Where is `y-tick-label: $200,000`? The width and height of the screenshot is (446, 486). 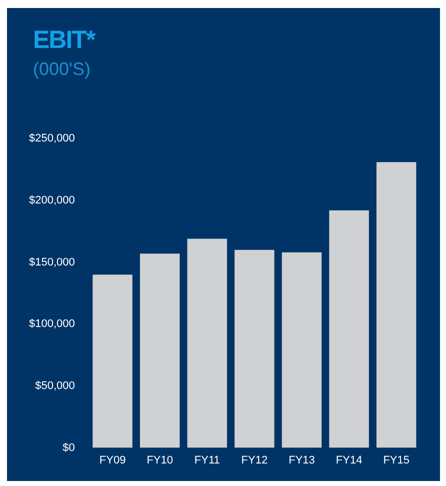 y-tick-label: $200,000 is located at coordinates (51, 200).